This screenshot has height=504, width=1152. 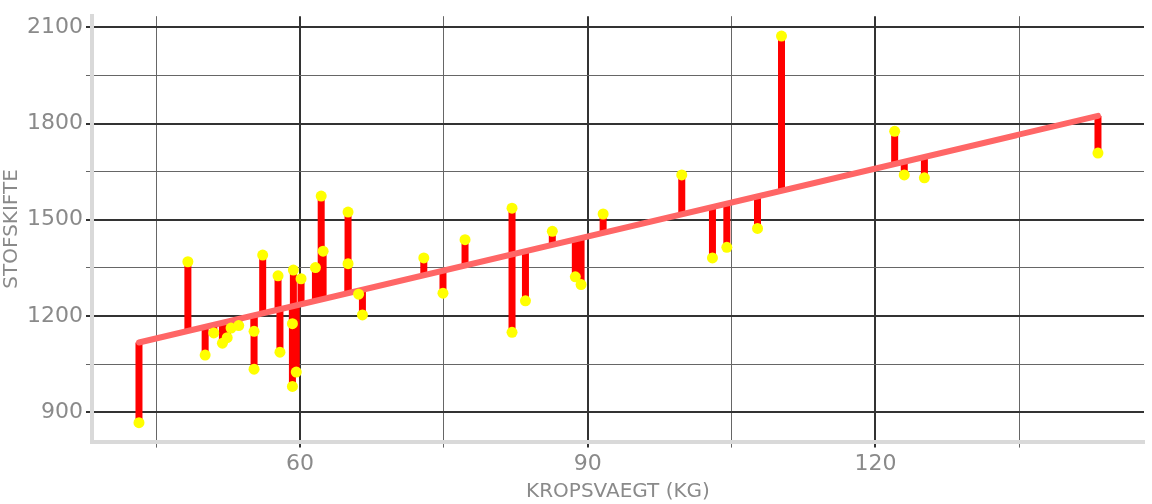 I want to click on y-axis-title: STOFSKIFTE, so click(x=11, y=229).